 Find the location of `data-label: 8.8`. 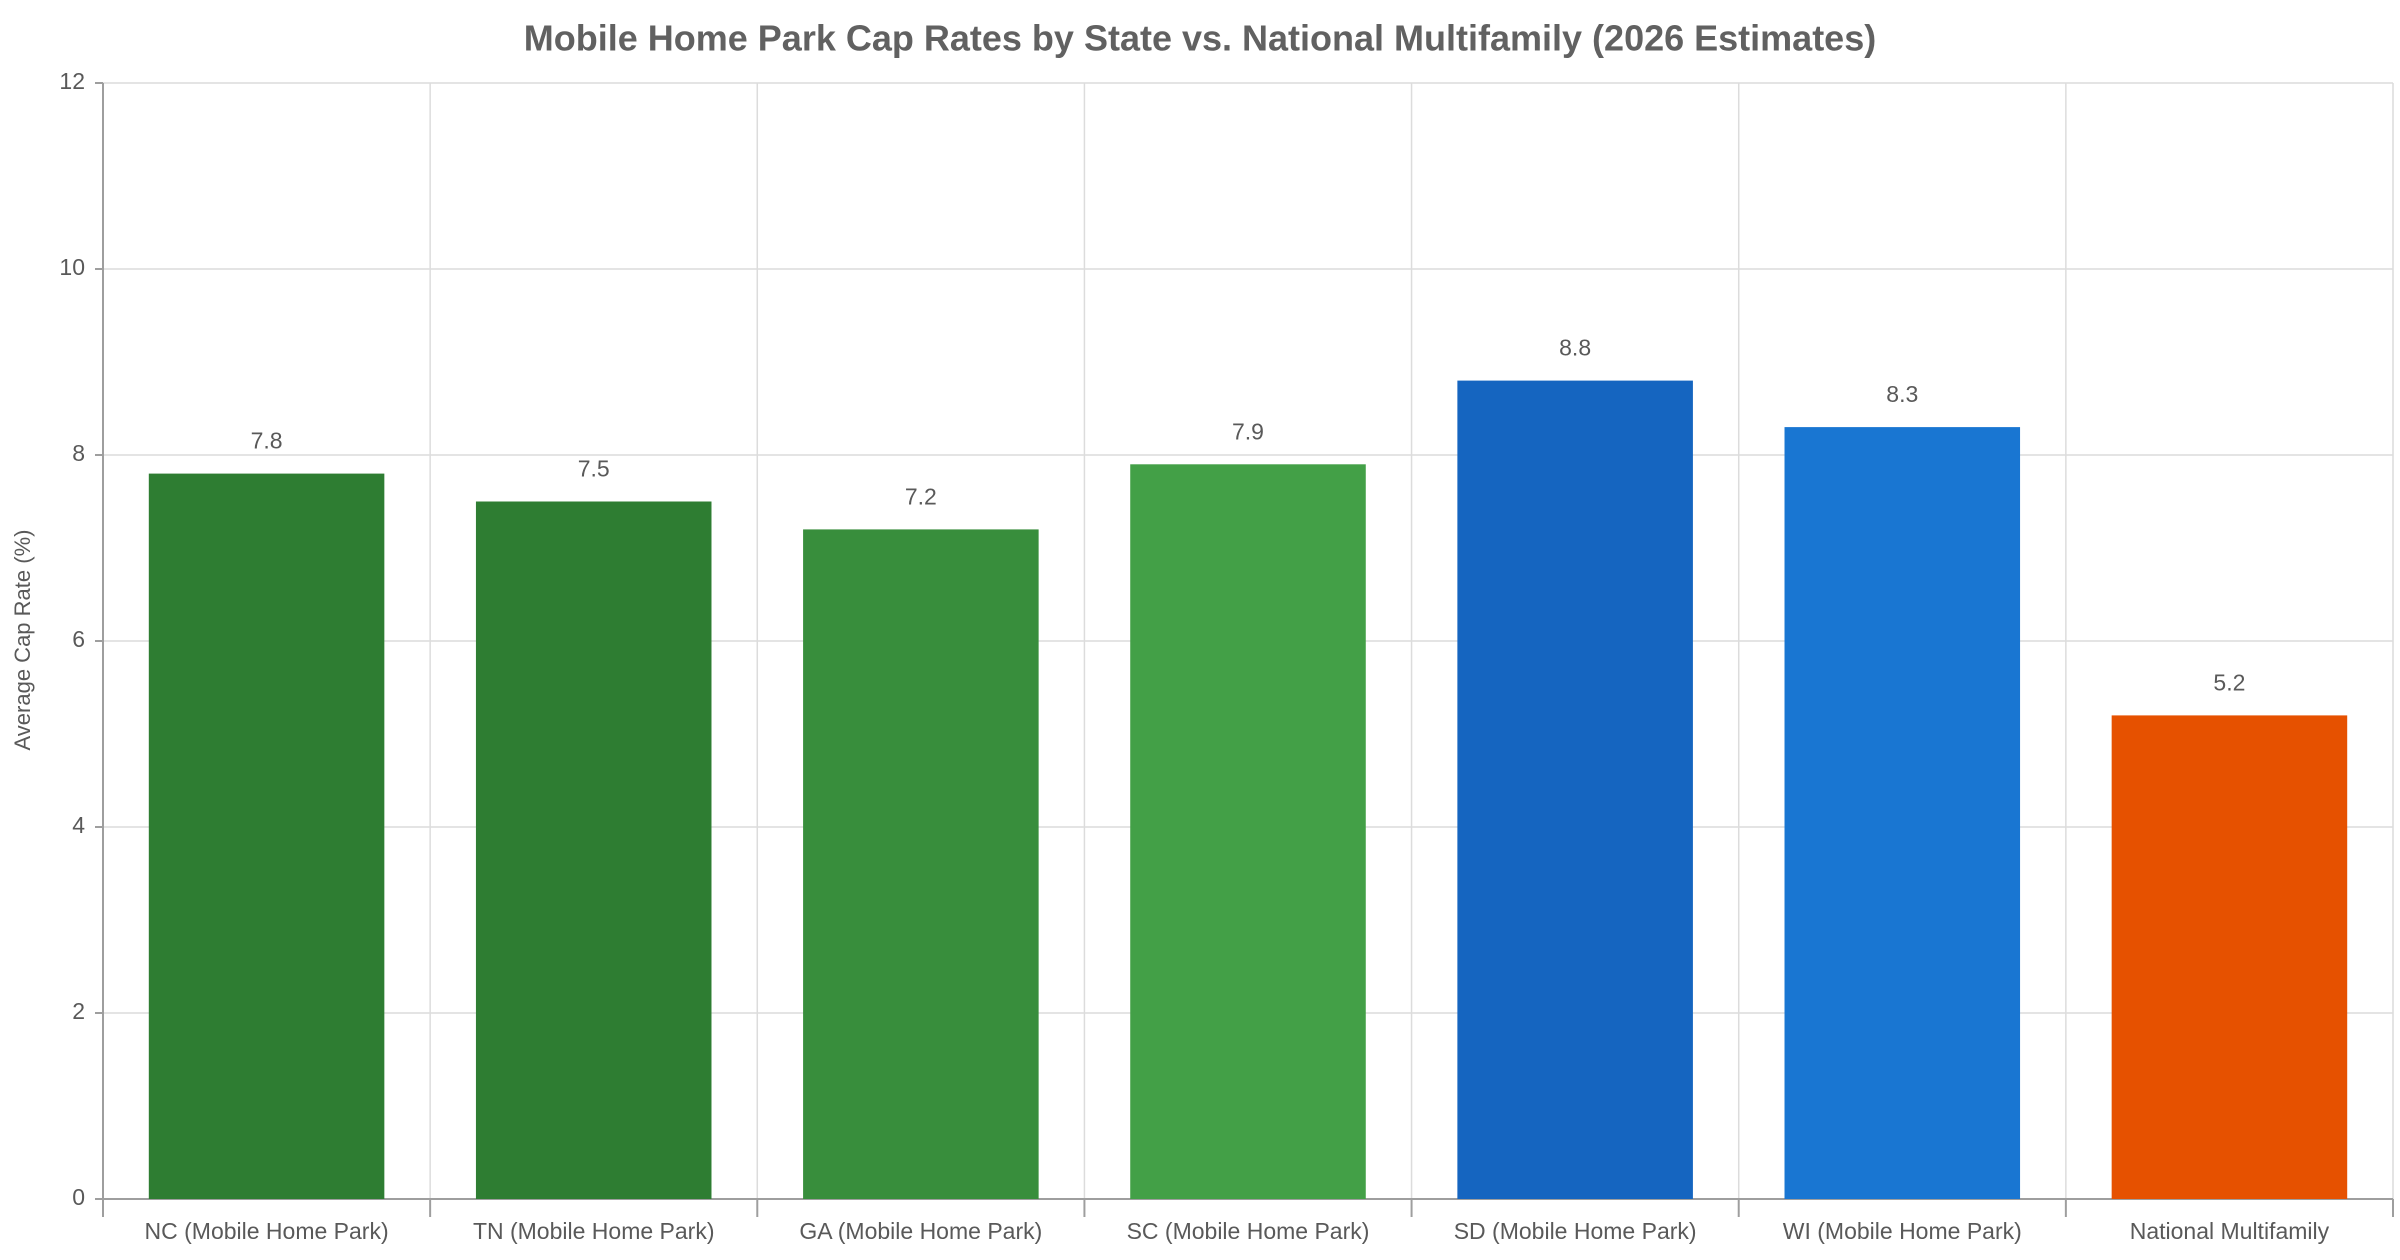

data-label: 8.8 is located at coordinates (1575, 348).